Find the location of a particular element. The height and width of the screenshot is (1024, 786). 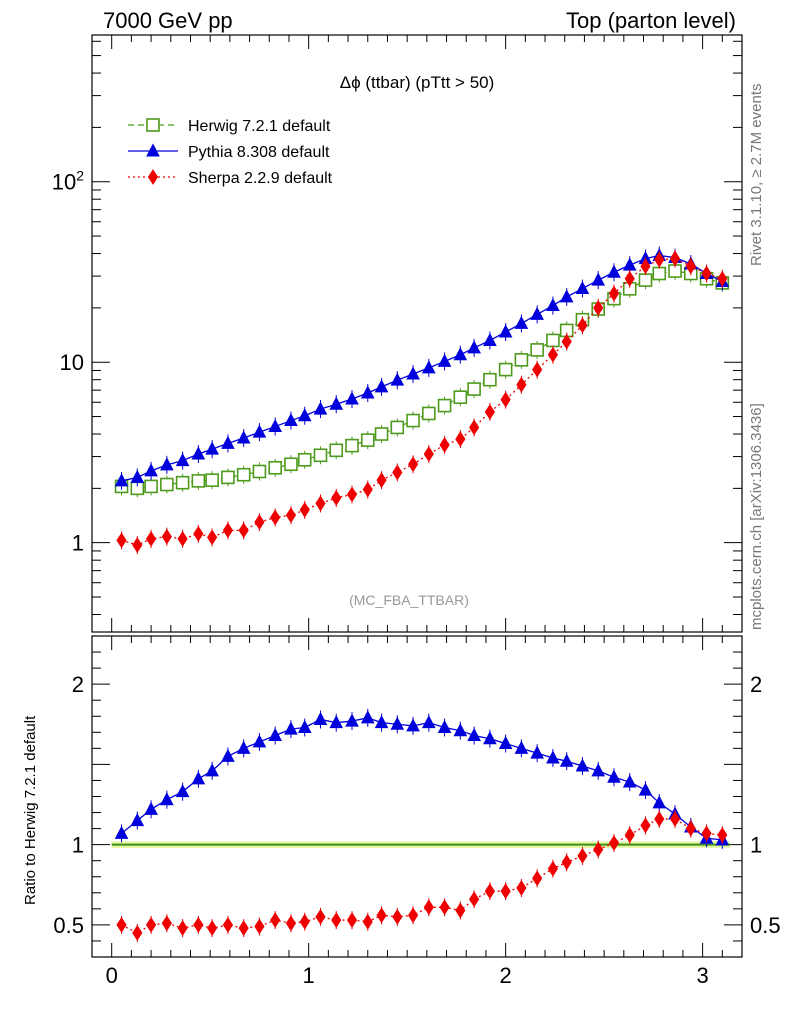

ratio-y-tick-label-right: 1 is located at coordinates (756, 845).